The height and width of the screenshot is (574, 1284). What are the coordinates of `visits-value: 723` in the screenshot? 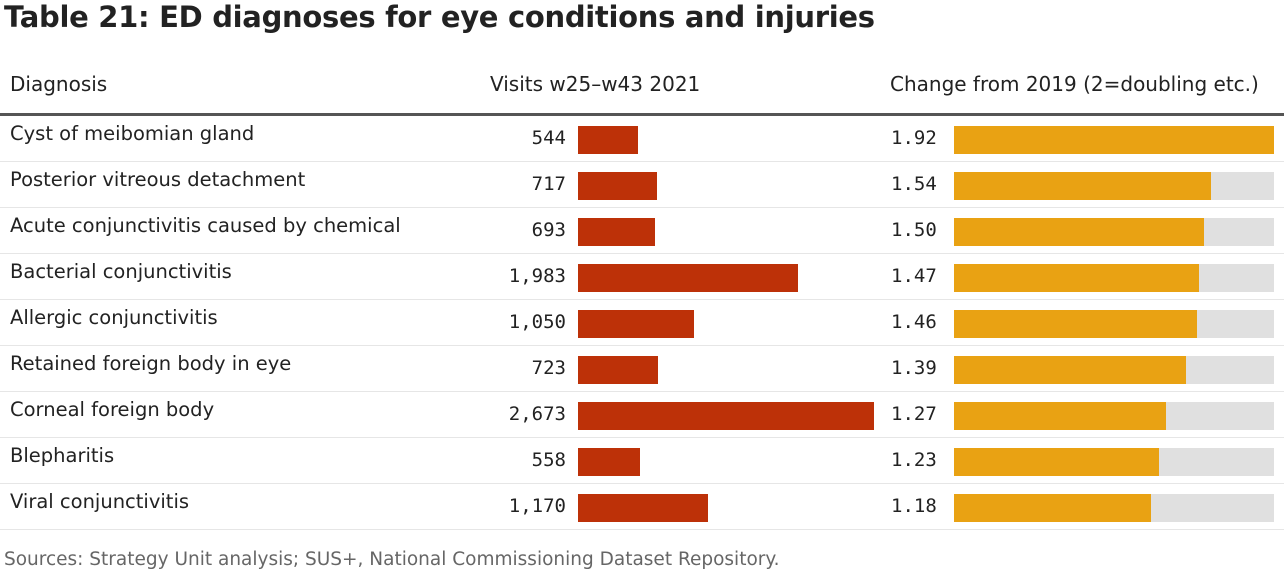 It's located at (549, 368).